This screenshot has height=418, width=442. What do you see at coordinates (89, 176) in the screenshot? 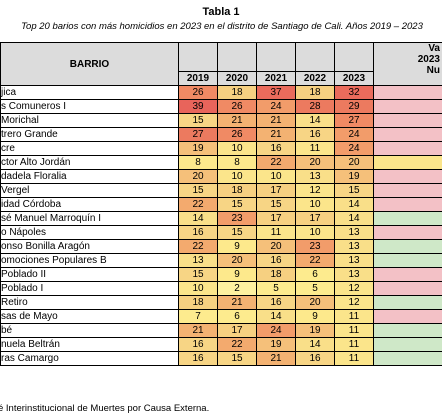
I see `barrio-name: dadela Floralia` at bounding box center [89, 176].